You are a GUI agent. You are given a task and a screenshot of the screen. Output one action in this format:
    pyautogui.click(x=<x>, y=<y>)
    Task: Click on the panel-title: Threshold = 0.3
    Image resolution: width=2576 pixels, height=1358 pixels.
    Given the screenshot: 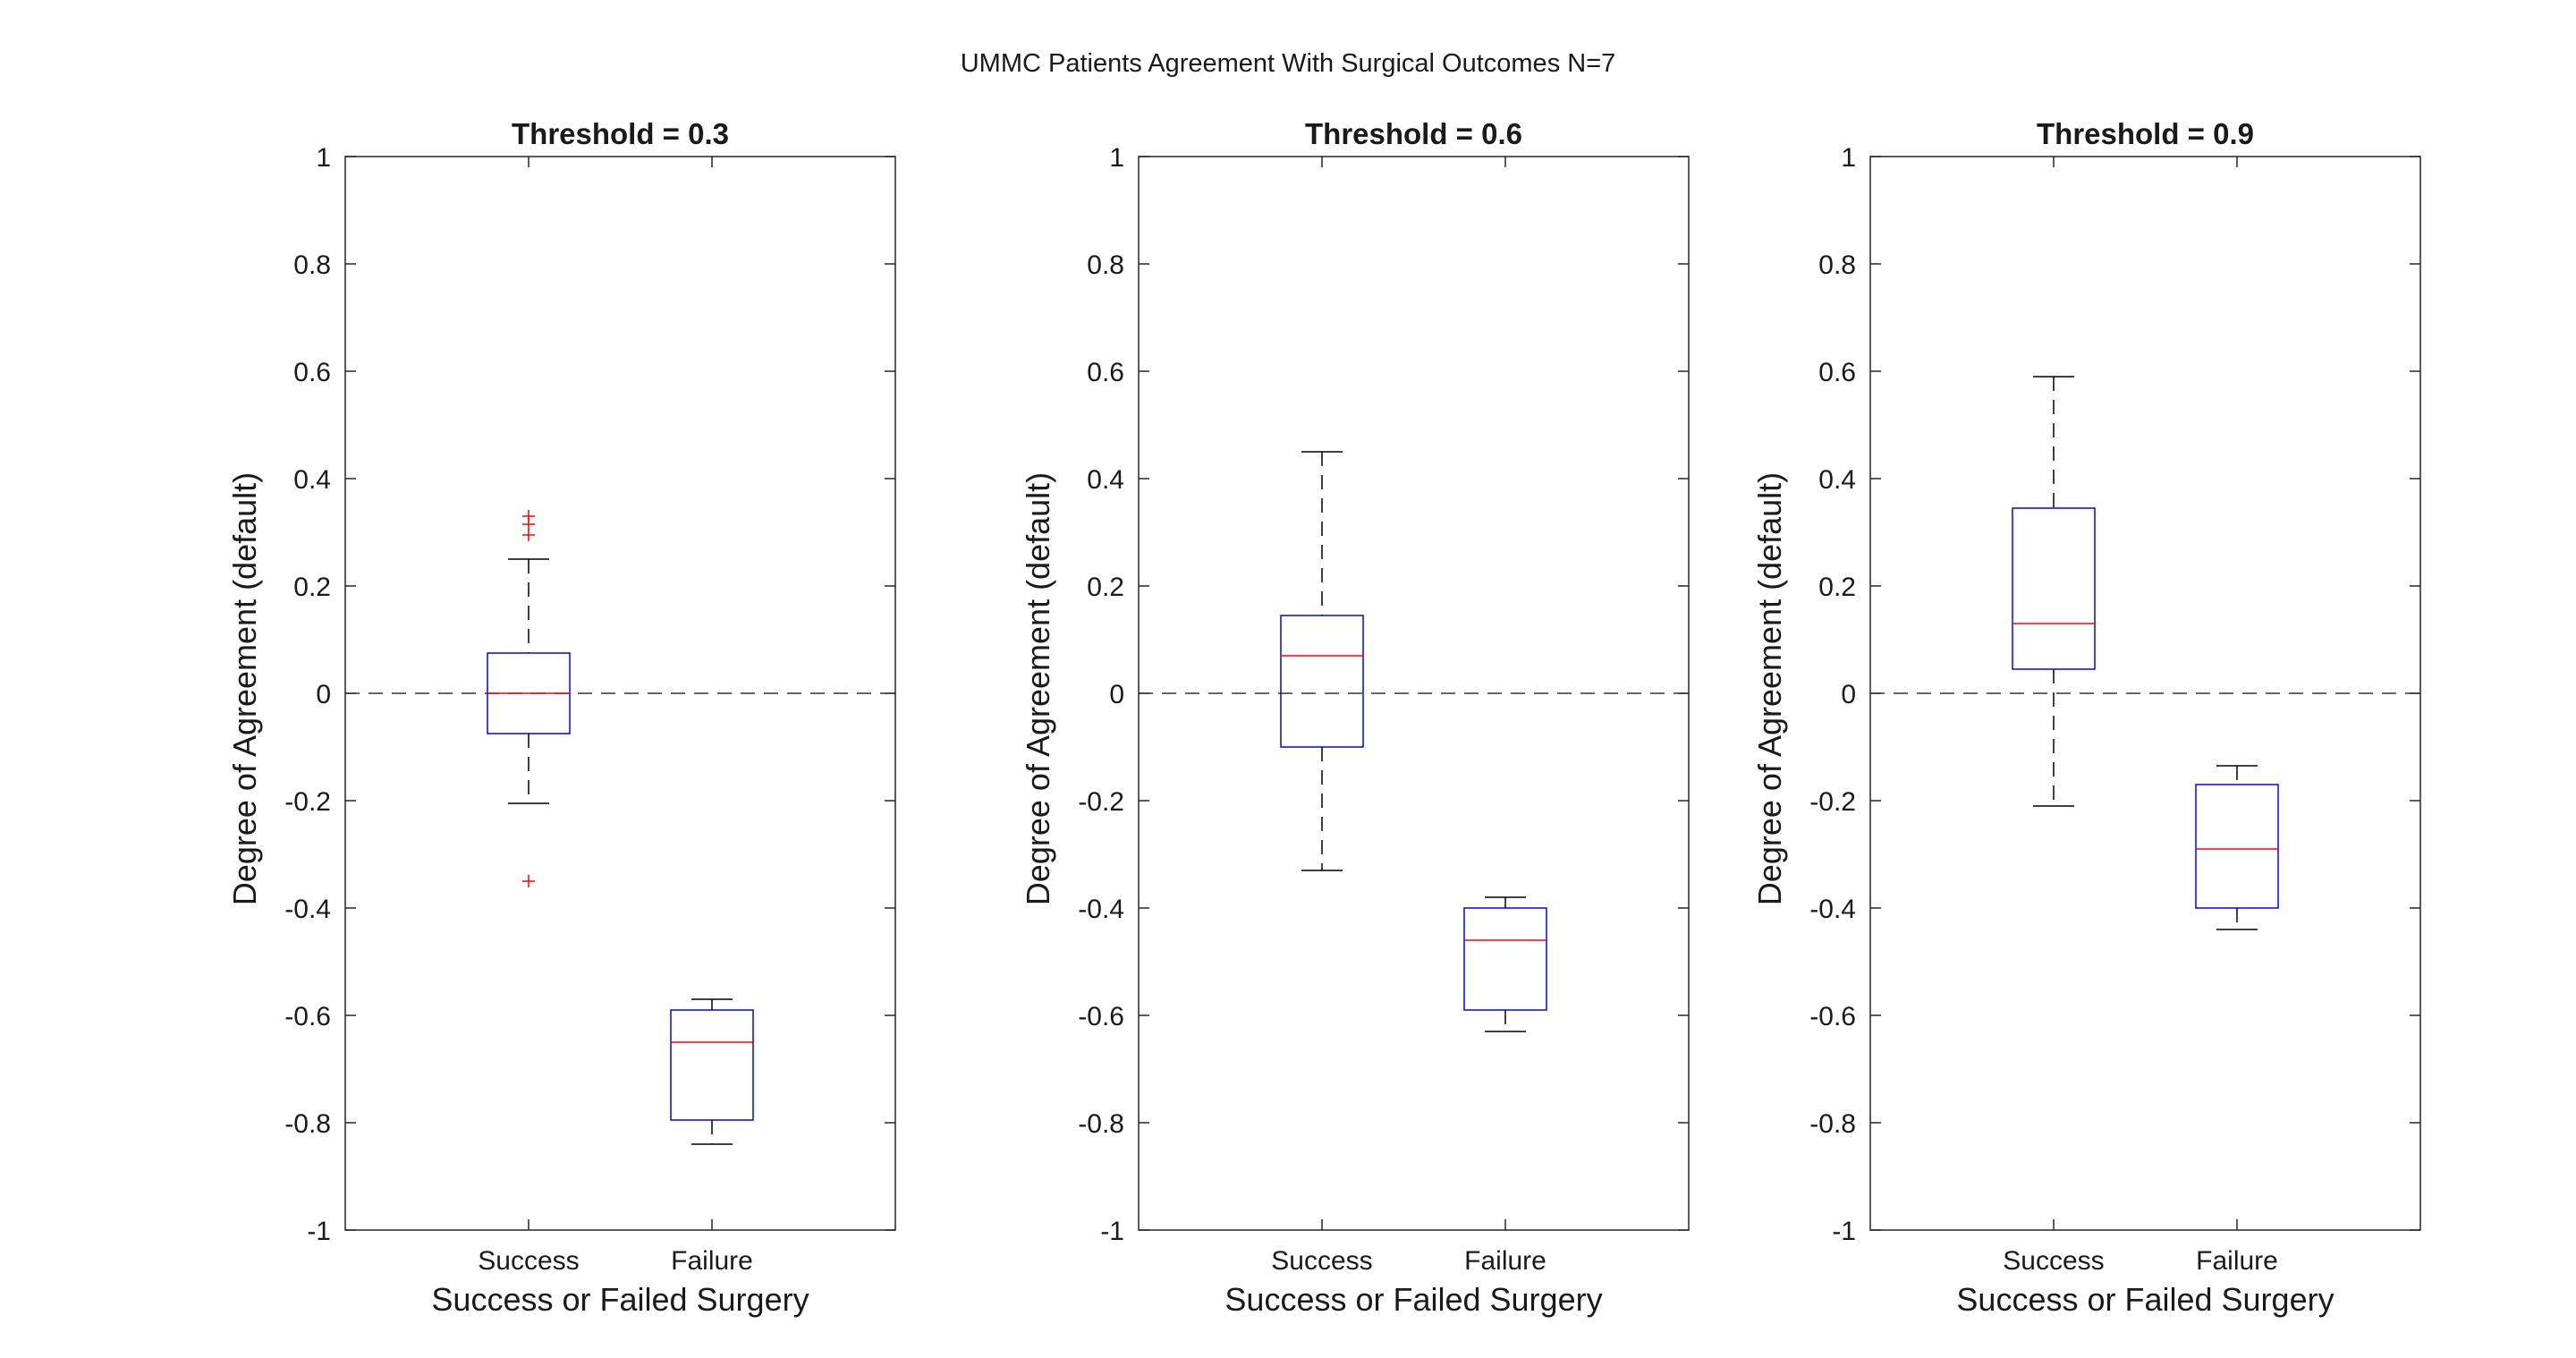 What is the action you would take?
    pyautogui.click(x=620, y=133)
    